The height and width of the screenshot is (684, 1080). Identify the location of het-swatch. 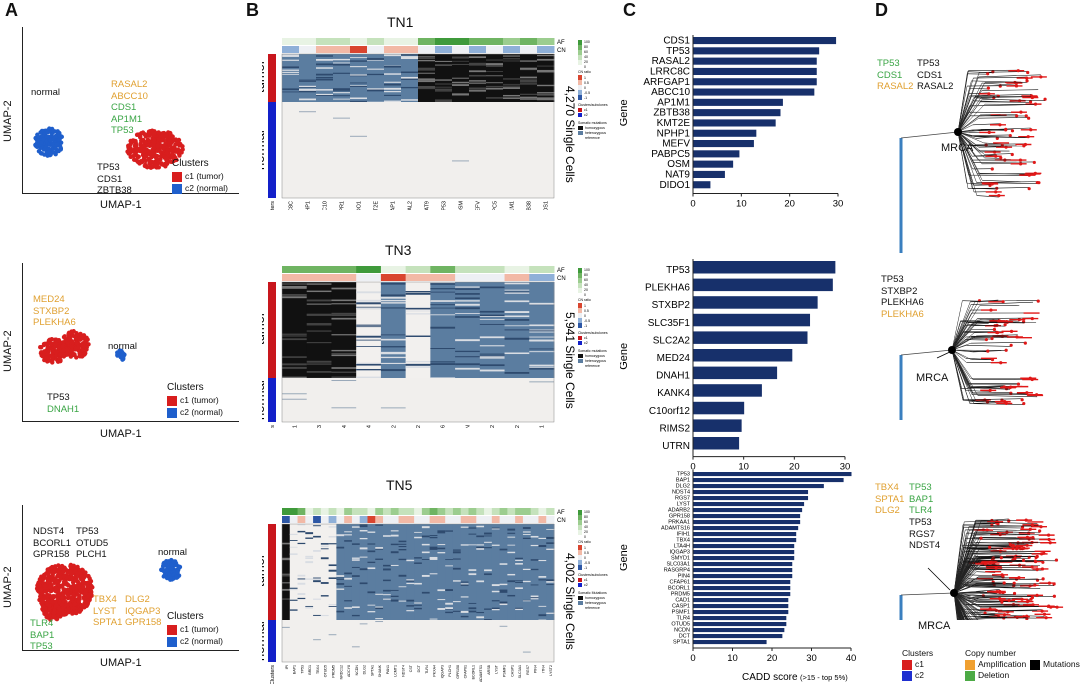
(580, 603).